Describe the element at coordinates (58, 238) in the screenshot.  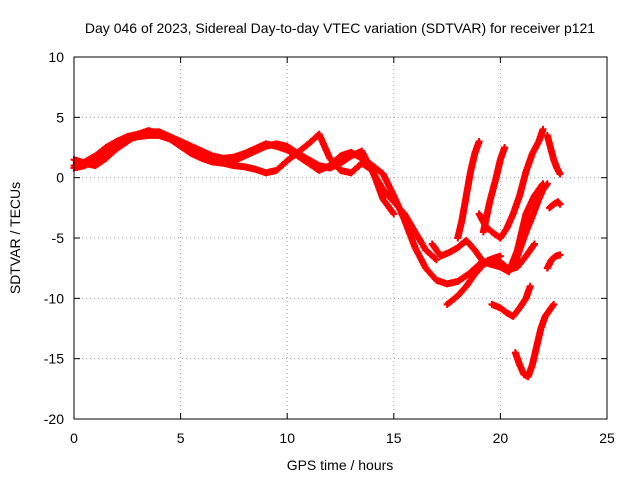
I see `y-tick-label: -5` at that location.